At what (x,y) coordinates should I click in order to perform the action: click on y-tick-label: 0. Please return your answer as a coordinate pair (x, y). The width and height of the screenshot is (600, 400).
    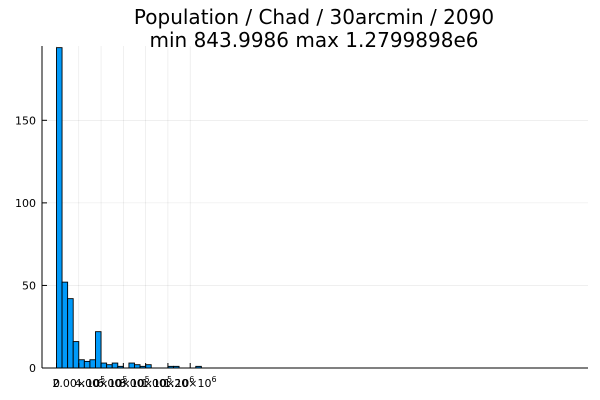
    Looking at the image, I should click on (32, 368).